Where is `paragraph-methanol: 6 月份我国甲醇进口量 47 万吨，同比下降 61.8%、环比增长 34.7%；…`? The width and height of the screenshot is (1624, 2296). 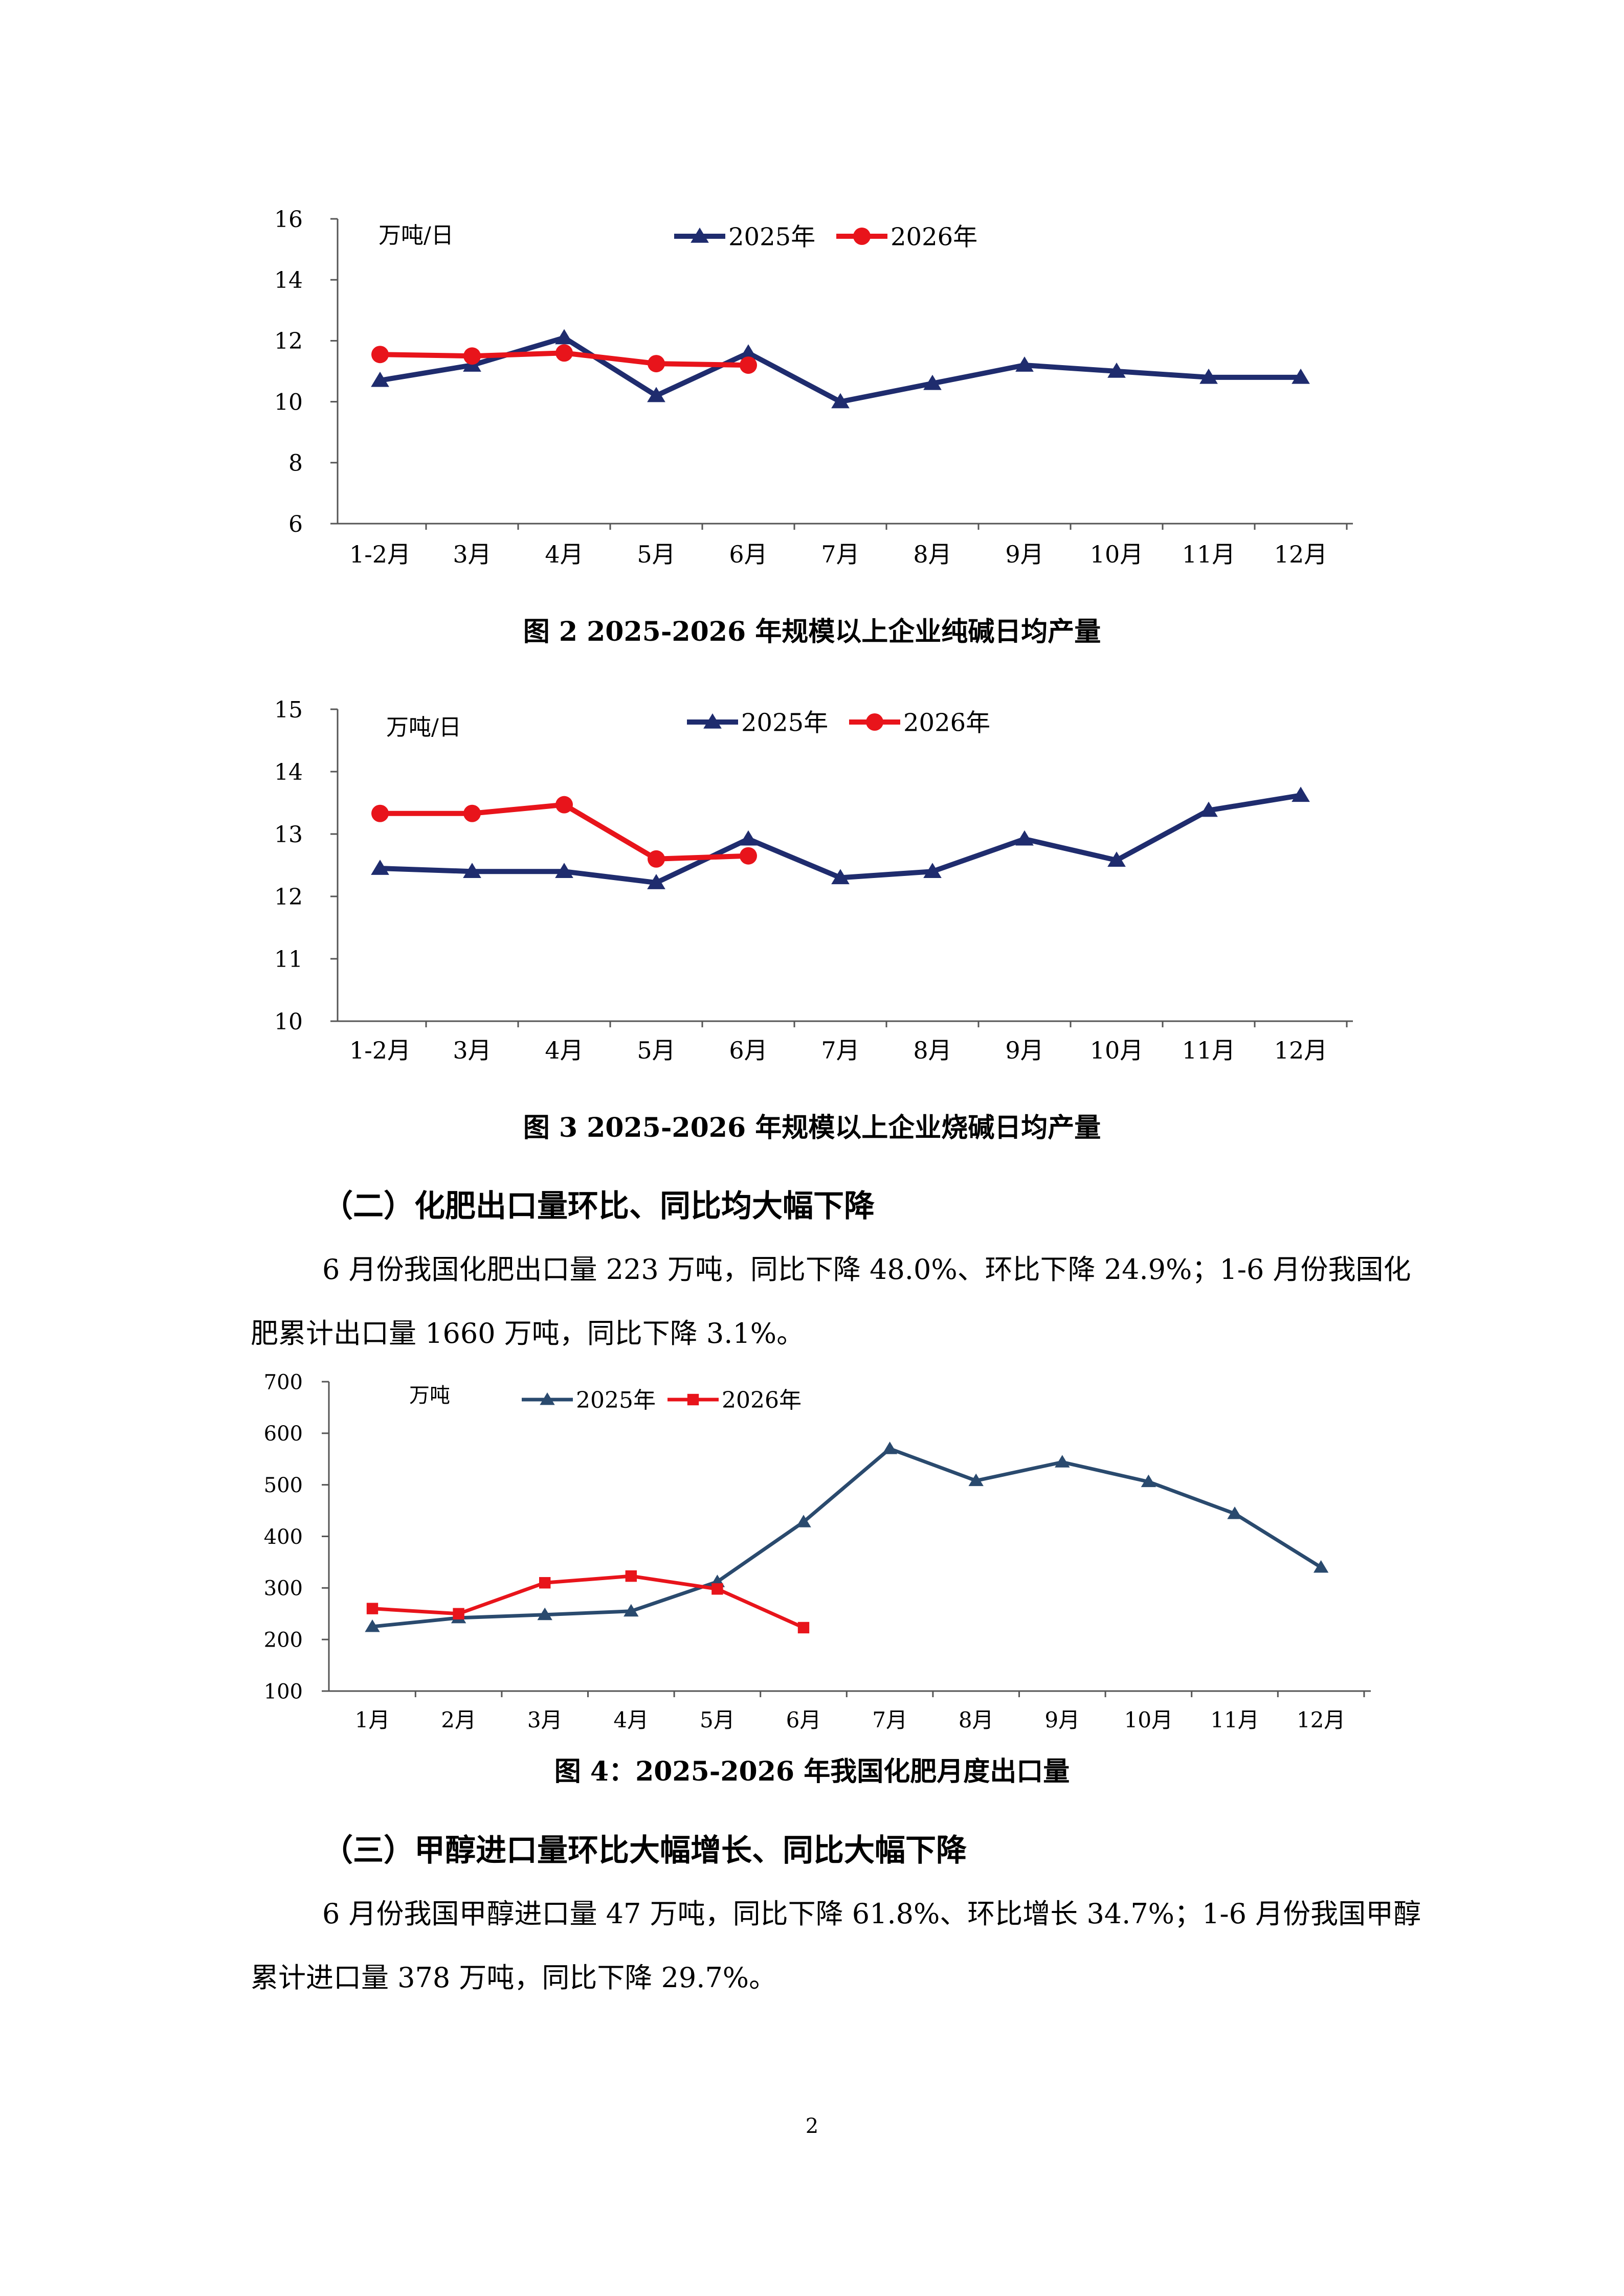
paragraph-methanol: 6 月份我国甲醇进口量 47 万吨，同比下降 61.8%、环比增长 34.7%；… is located at coordinates (839, 1946).